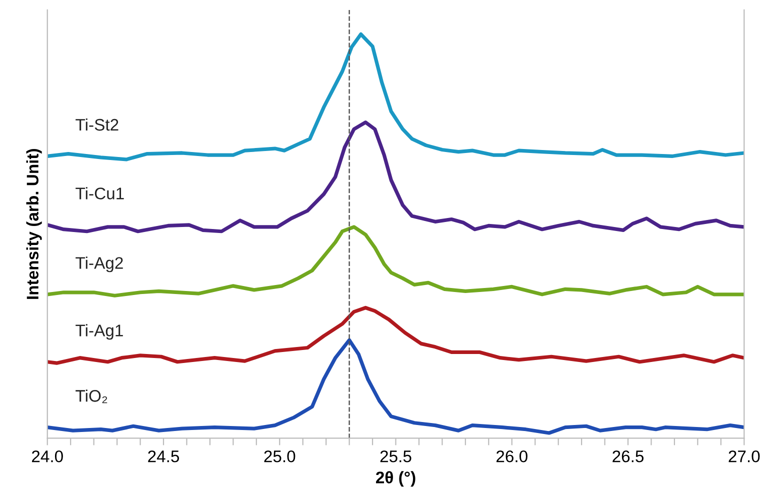  Describe the element at coordinates (99, 332) in the screenshot. I see `series-label: Ti-Ag1` at that location.